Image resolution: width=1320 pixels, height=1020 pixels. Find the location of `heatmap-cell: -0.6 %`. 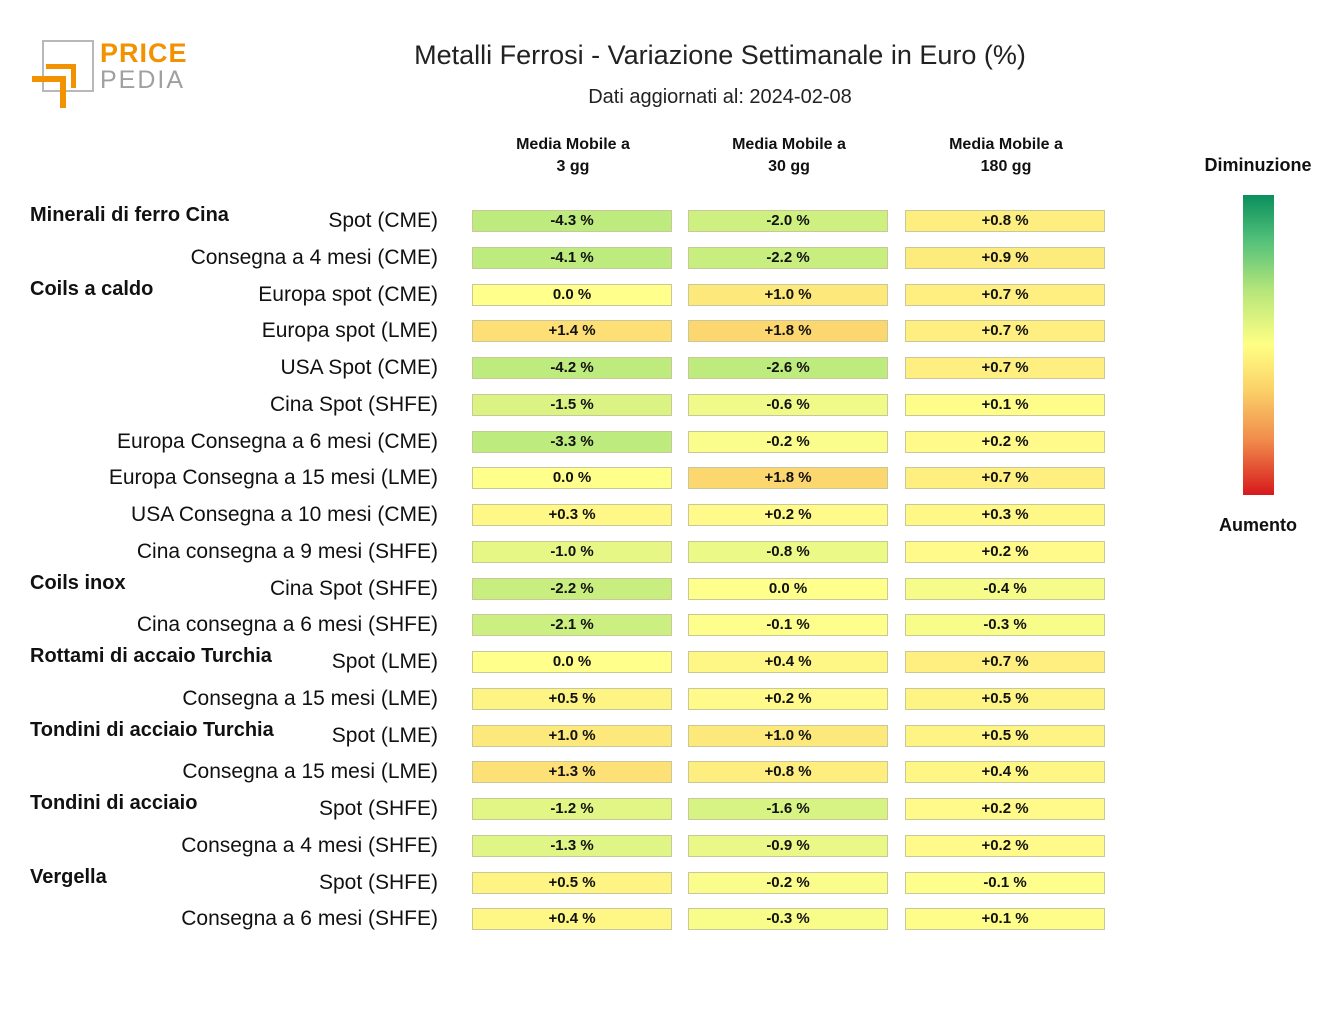

heatmap-cell: -0.6 % is located at coordinates (788, 404).